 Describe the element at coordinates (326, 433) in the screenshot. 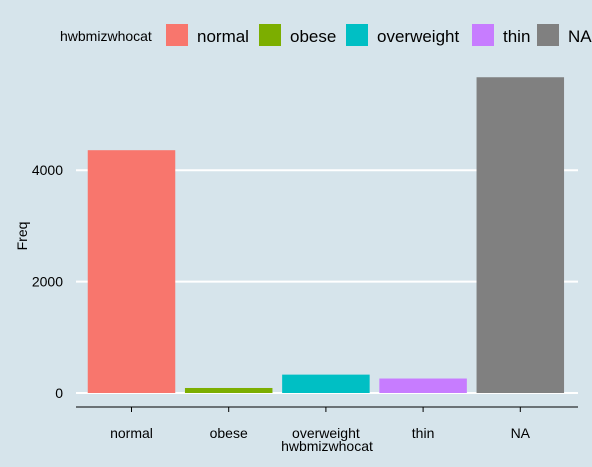

I see `x-tick-label-overweight: overweight` at that location.